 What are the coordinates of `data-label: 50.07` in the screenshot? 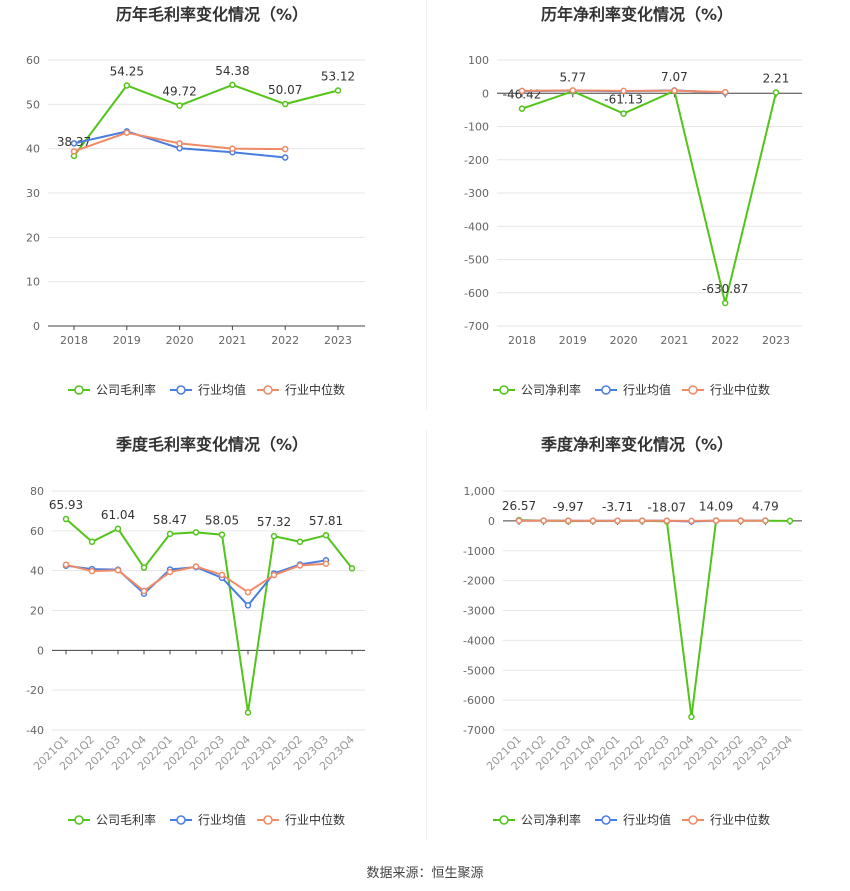 It's located at (285, 90).